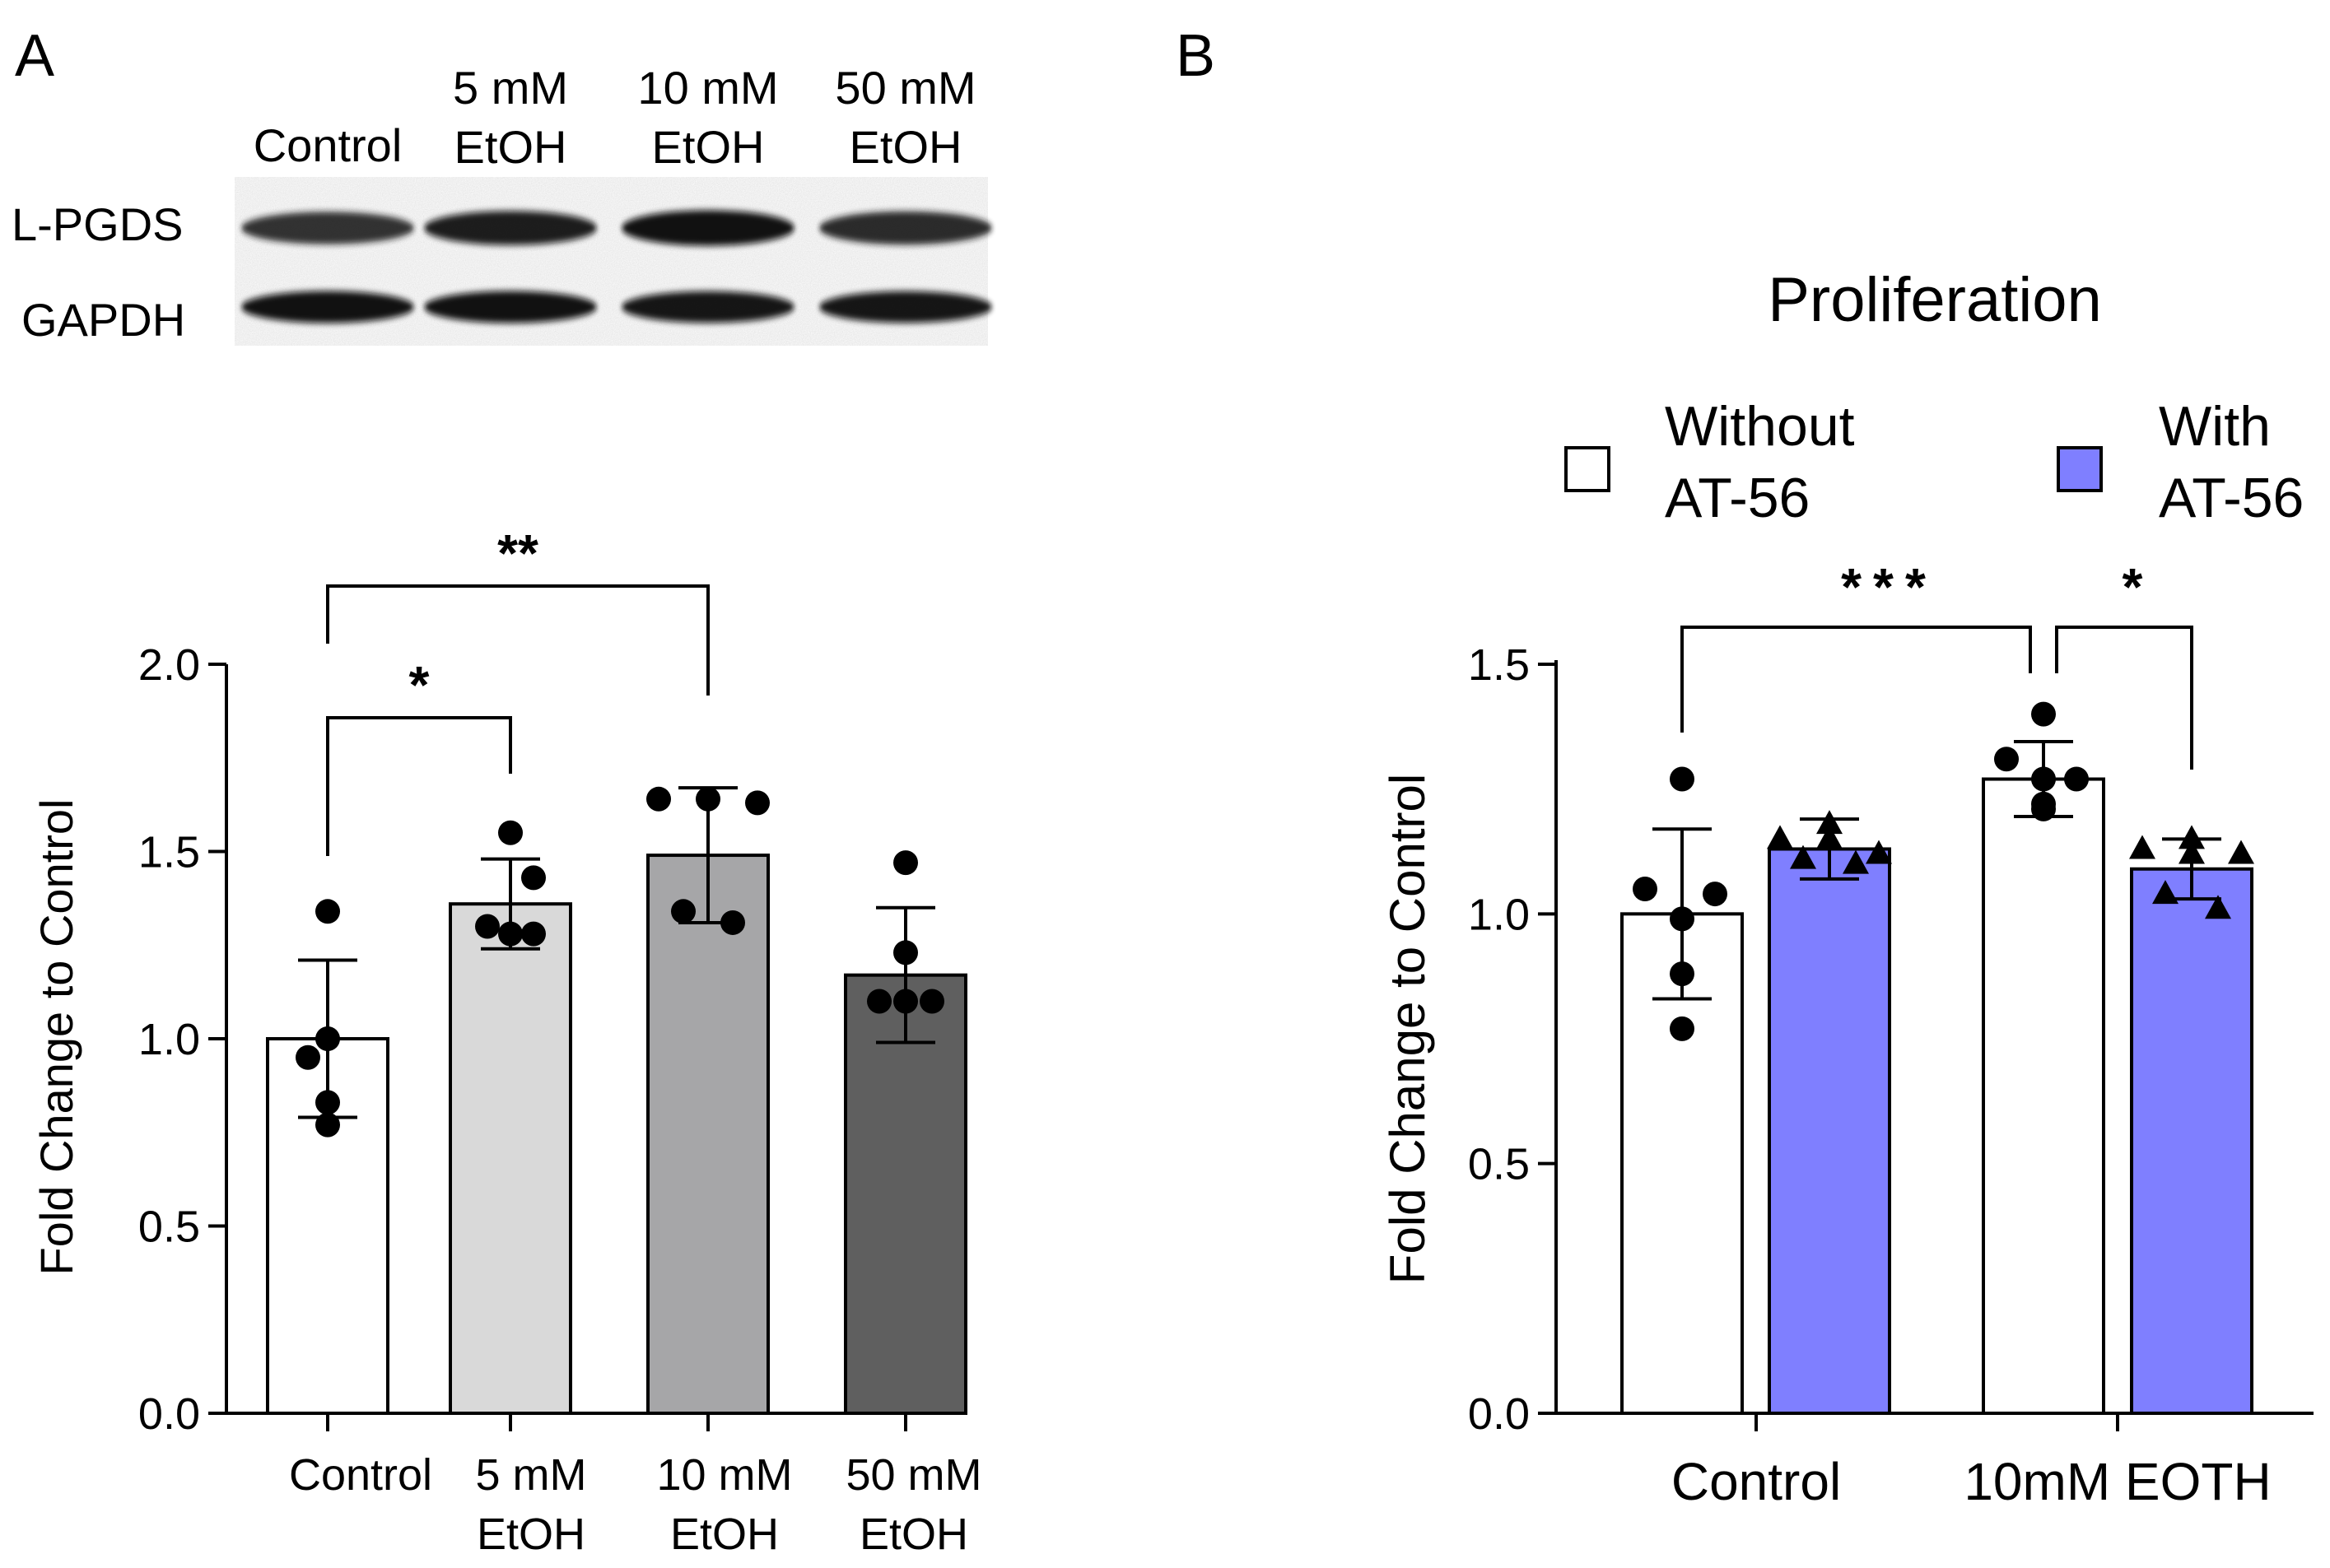 The height and width of the screenshot is (1568, 2330). I want to click on legend-label-with-line2: AT-56, so click(2231, 498).